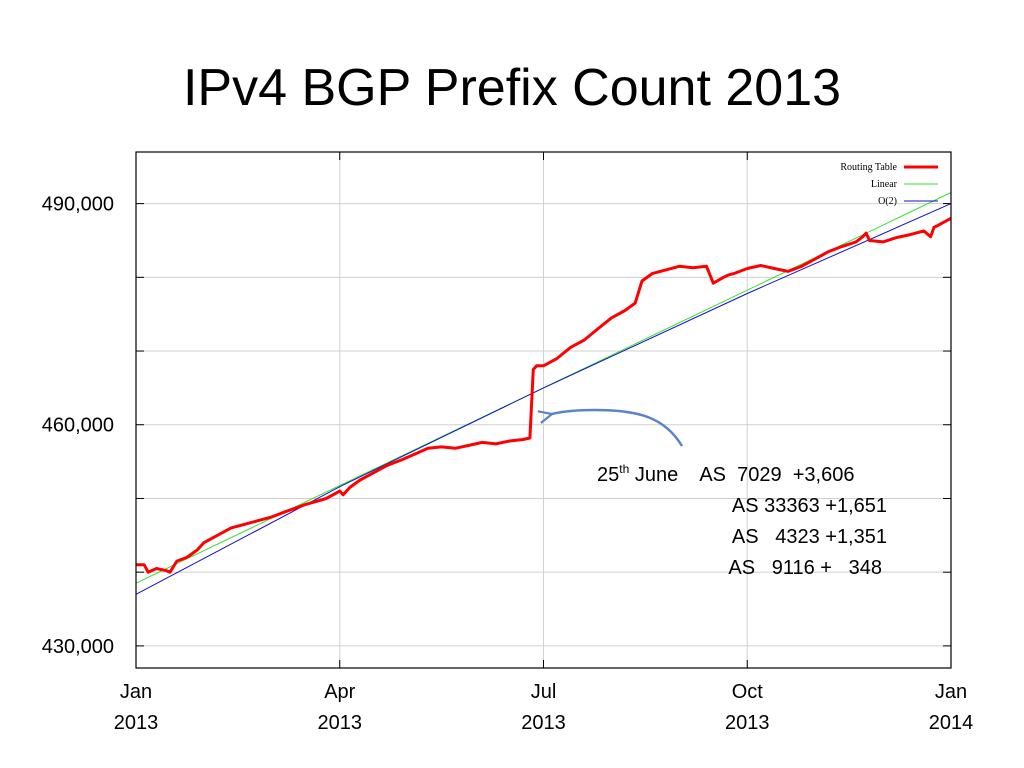 This screenshot has height=768, width=1024. I want to click on x-tick-label-month: Jul, so click(544, 692).